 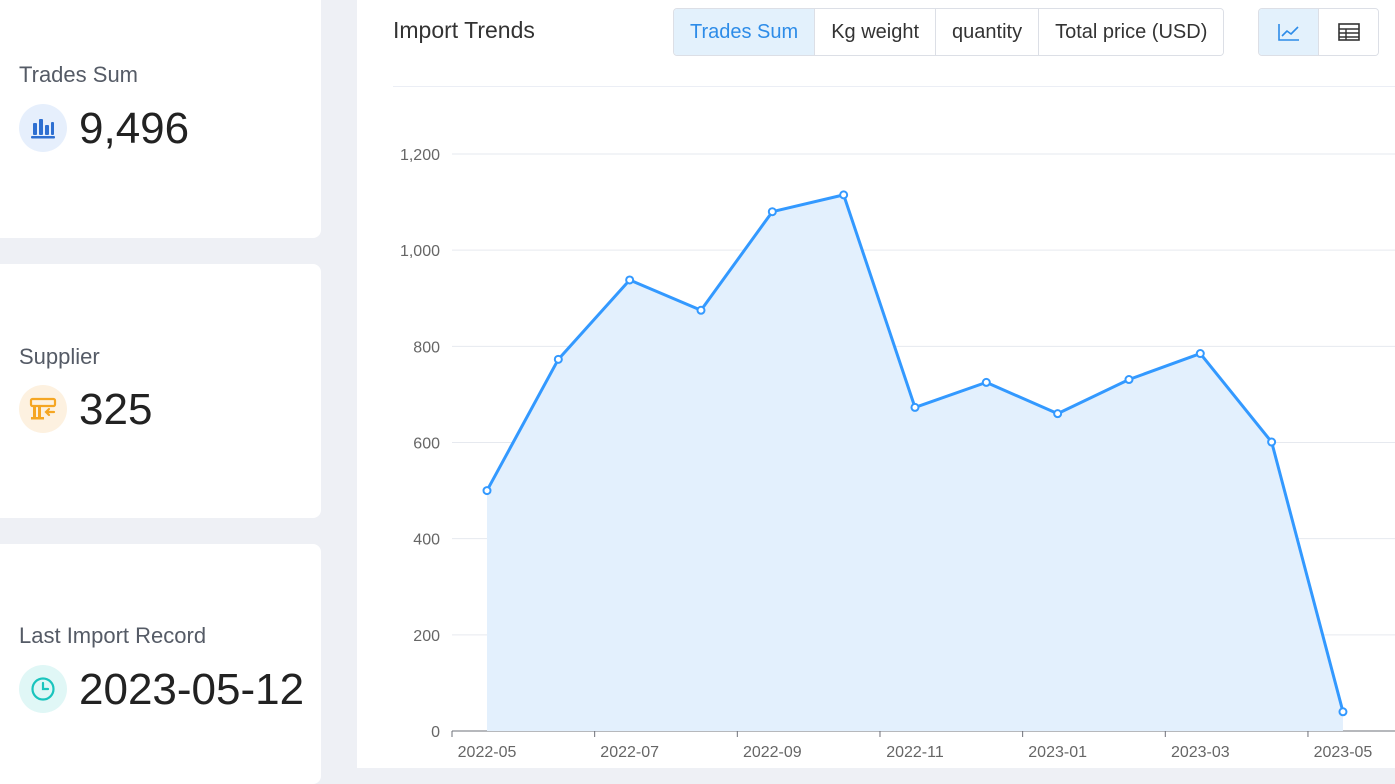 What do you see at coordinates (987, 32) in the screenshot?
I see `tab-quantity: quantity` at bounding box center [987, 32].